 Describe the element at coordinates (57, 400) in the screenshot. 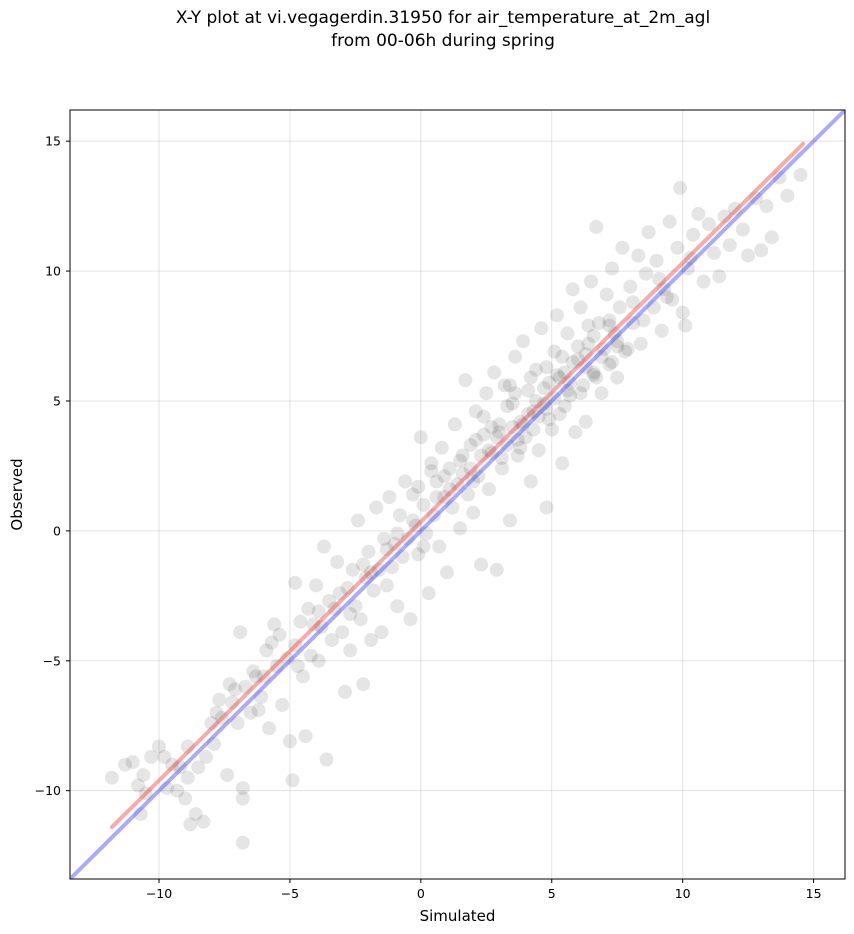

I see `y-tick-label-3: 5` at that location.